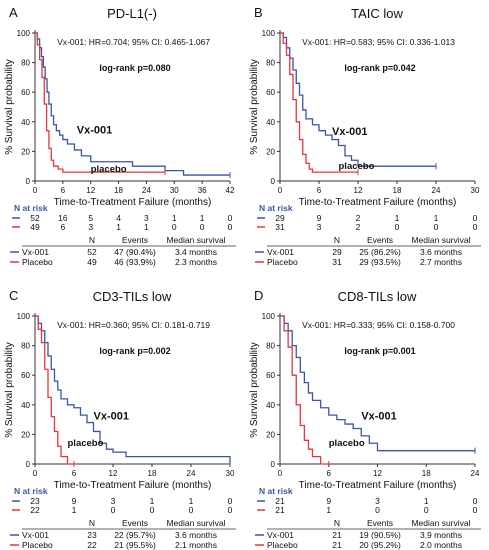  What do you see at coordinates (258, 12) in the screenshot?
I see `panel-letter: B` at bounding box center [258, 12].